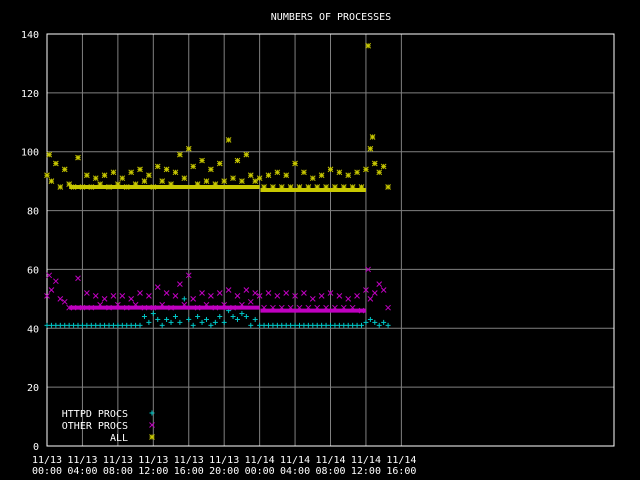  I want to click on x-tick-time-4: 16:00, so click(189, 471).